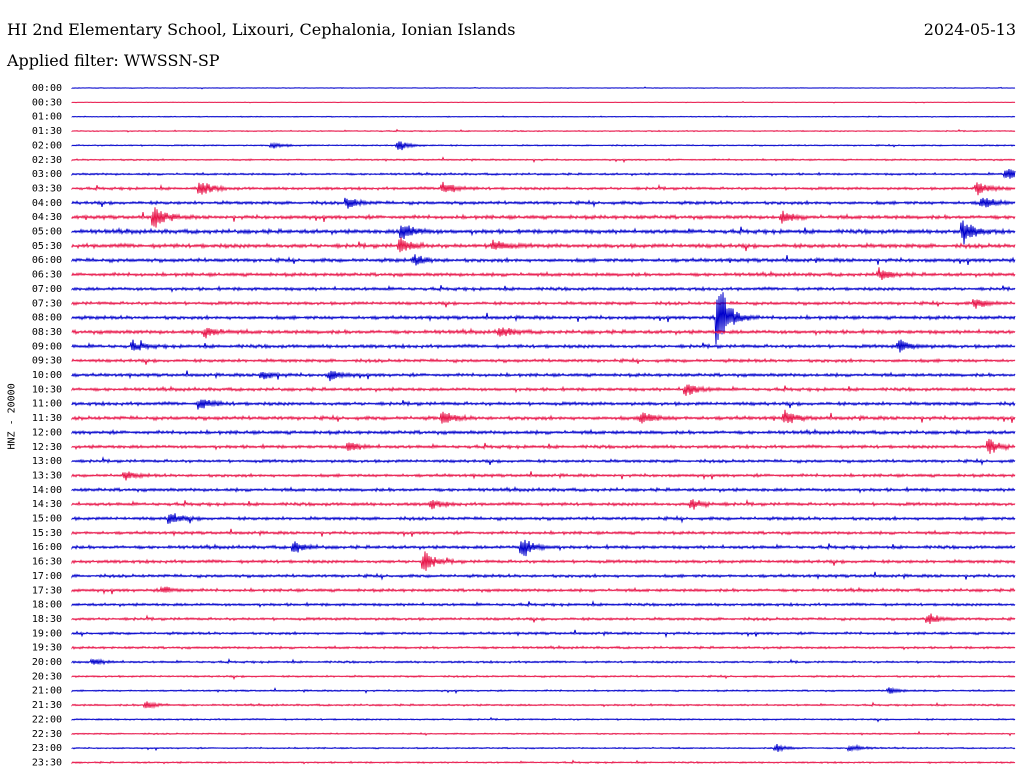 This screenshot has height=780, width=1024. What do you see at coordinates (47, 490) in the screenshot?
I see `row-time-label: 14:00` at bounding box center [47, 490].